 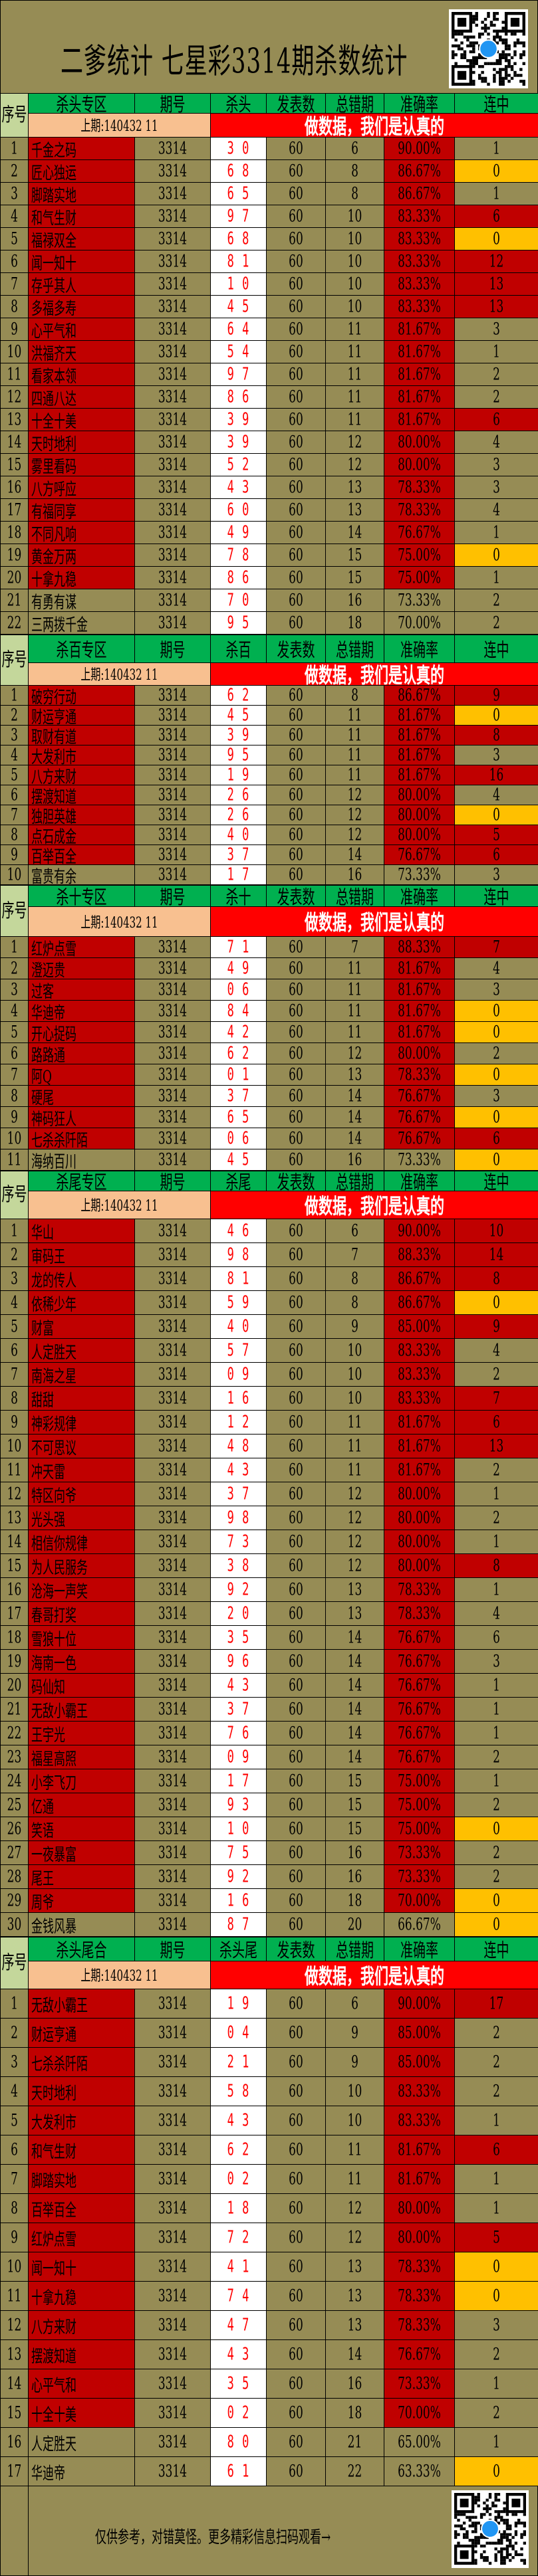 I want to click on predictor-name: 雾里看码, so click(x=82, y=465).